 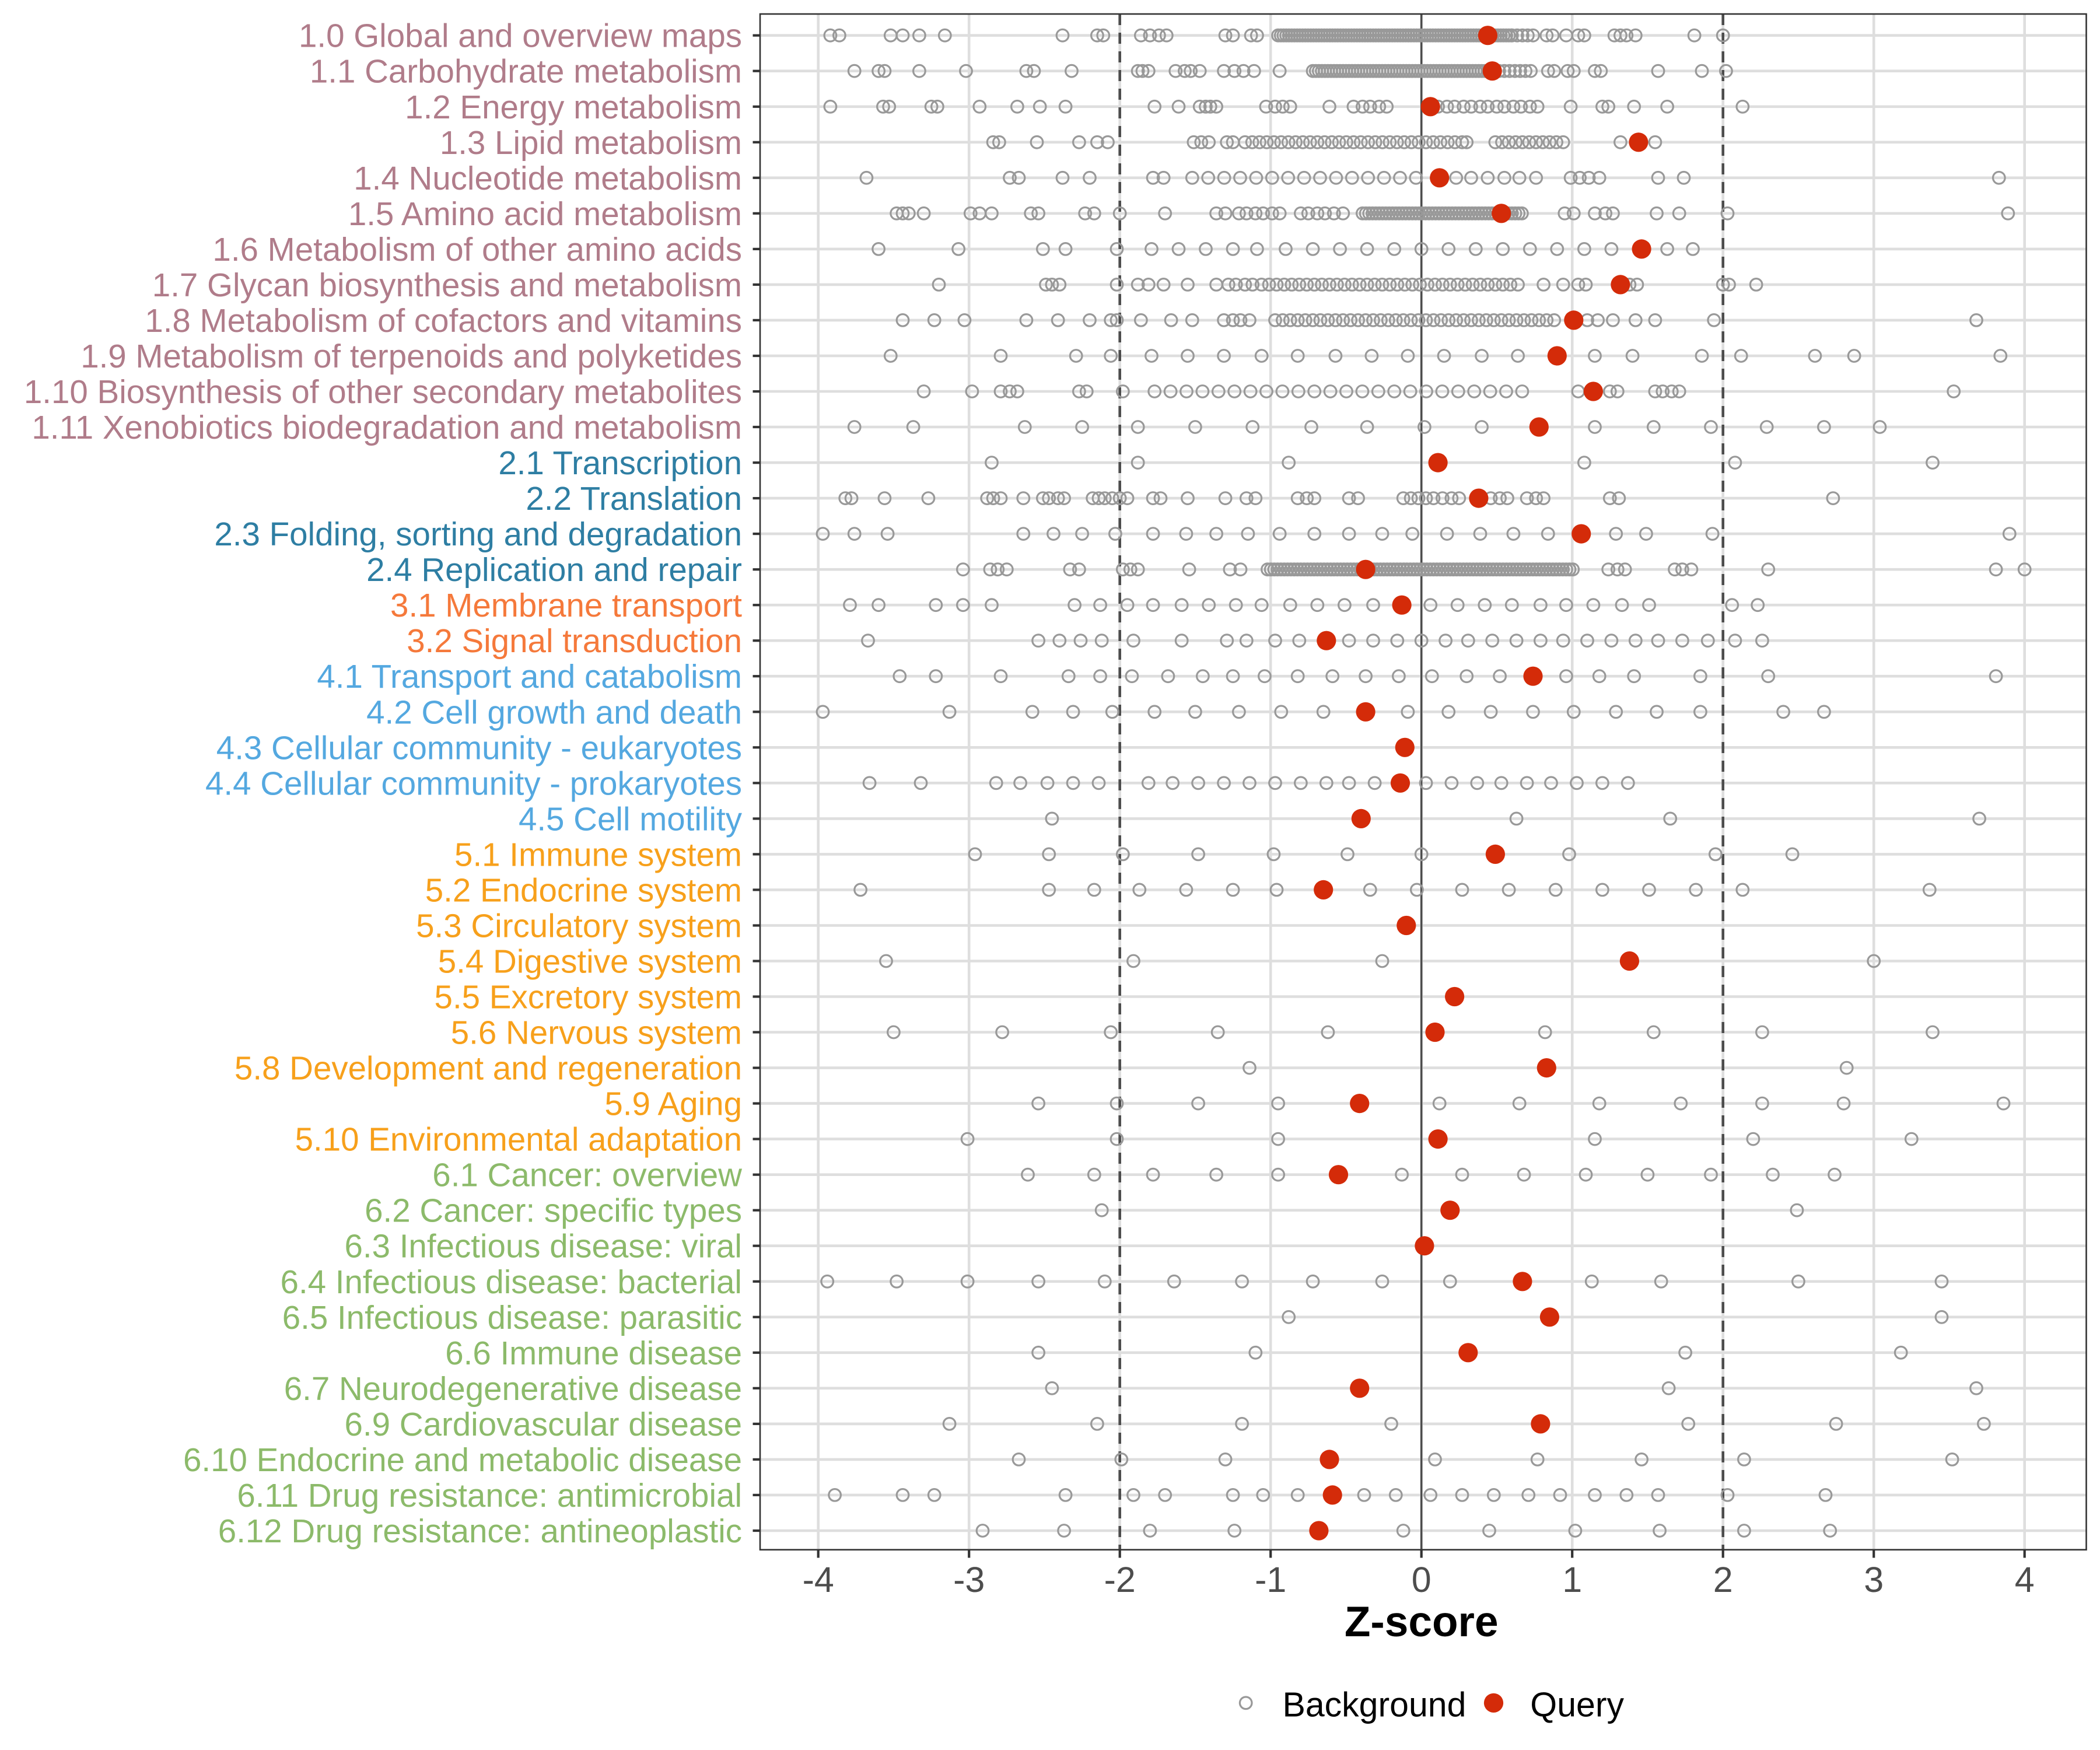 What do you see at coordinates (1422, 1580) in the screenshot?
I see `svg-text: 0` at bounding box center [1422, 1580].